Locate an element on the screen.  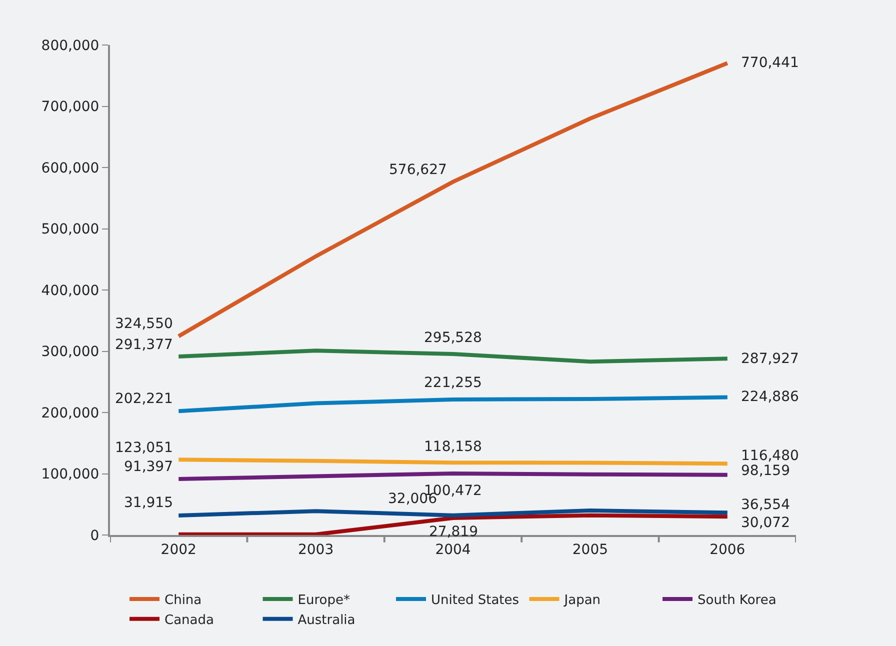
legend-label: Canada is located at coordinates (189, 620).